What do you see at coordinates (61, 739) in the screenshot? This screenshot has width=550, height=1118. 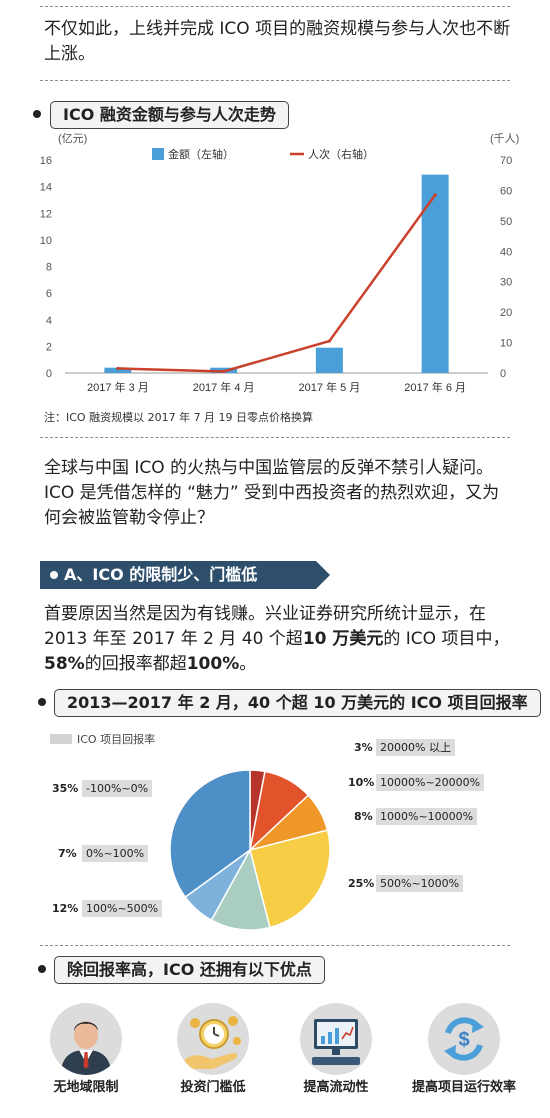 I see `pie-legend-swatch` at bounding box center [61, 739].